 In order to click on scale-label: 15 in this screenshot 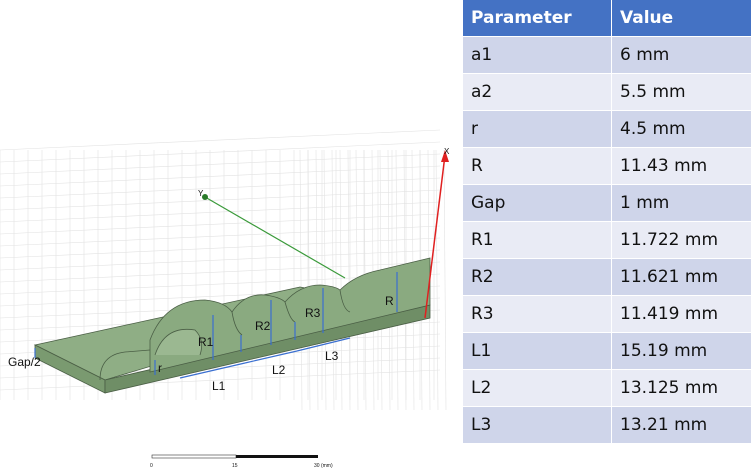, I will do `click(235, 466)`.